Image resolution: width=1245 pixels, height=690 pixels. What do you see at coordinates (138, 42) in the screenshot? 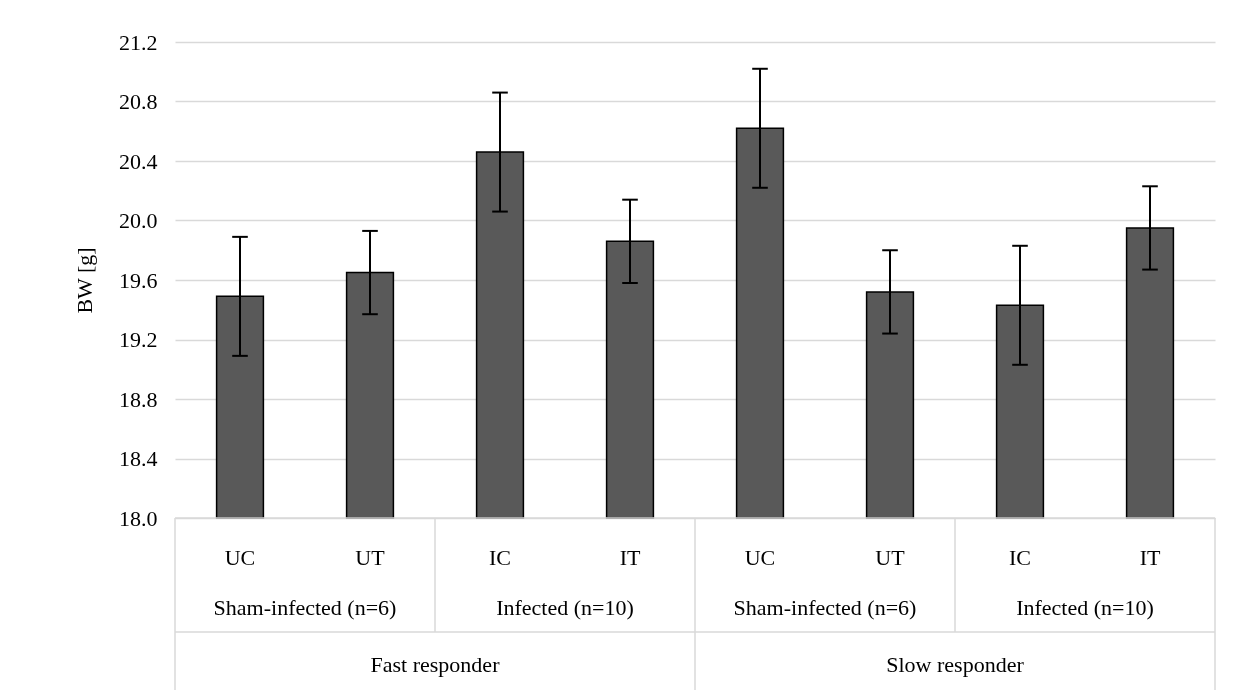
I see `y-tick-label: 21.2` at bounding box center [138, 42].